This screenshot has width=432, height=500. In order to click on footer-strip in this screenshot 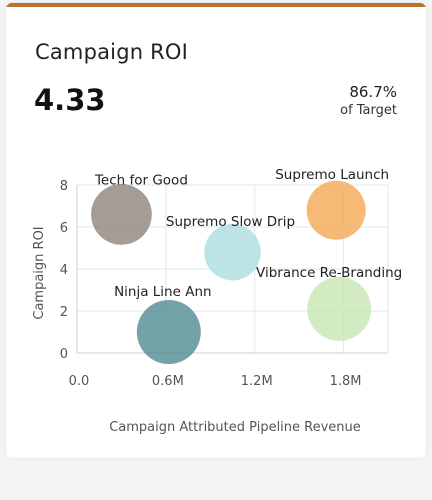, I will do `click(216, 480)`.